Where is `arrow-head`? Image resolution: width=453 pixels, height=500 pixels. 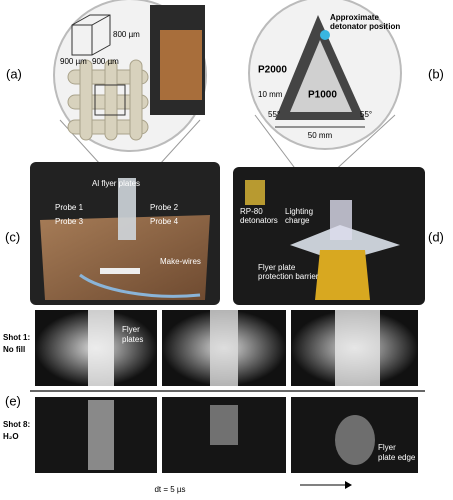 arrow-head is located at coordinates (348, 485).